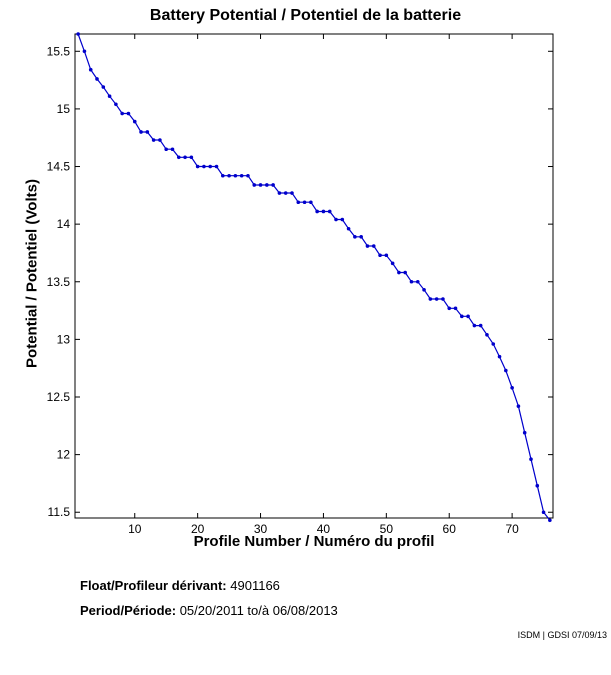 The width and height of the screenshot is (611, 675). What do you see at coordinates (450, 529) in the screenshot?
I see `x-tick-label: 60` at bounding box center [450, 529].